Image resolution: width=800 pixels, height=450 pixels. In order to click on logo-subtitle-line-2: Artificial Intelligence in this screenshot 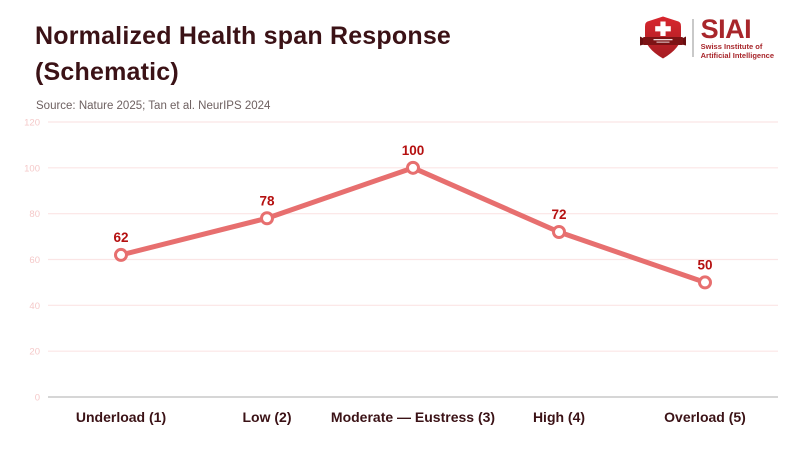, I will do `click(737, 55)`.